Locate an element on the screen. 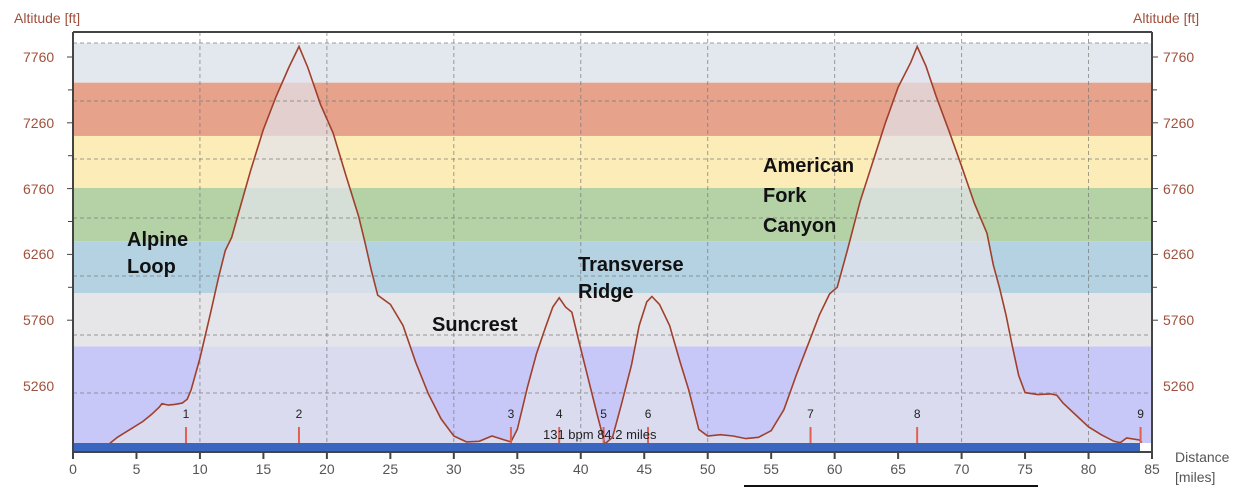  lap-marker-label: 5 is located at coordinates (603, 414).